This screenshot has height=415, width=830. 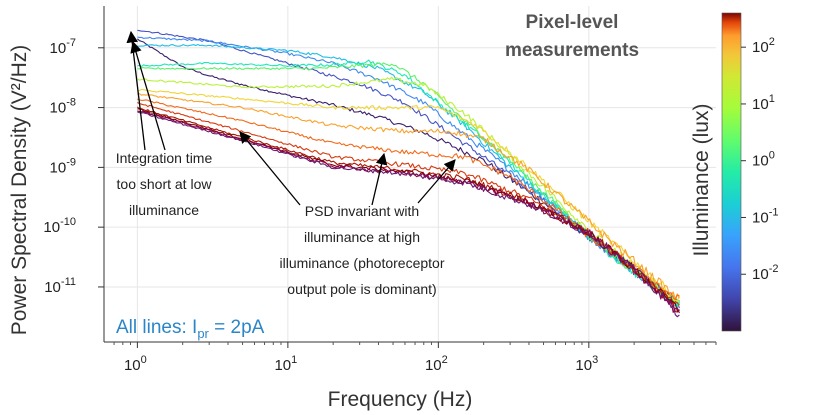 I want to click on colorbar-tick-label: 10², so click(x=763, y=46).